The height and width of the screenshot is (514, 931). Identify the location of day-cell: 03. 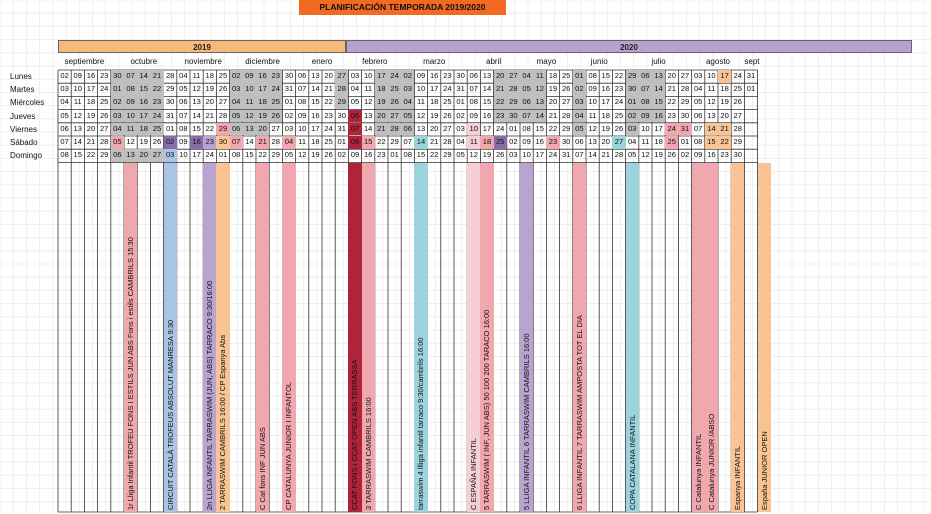
(236, 89).